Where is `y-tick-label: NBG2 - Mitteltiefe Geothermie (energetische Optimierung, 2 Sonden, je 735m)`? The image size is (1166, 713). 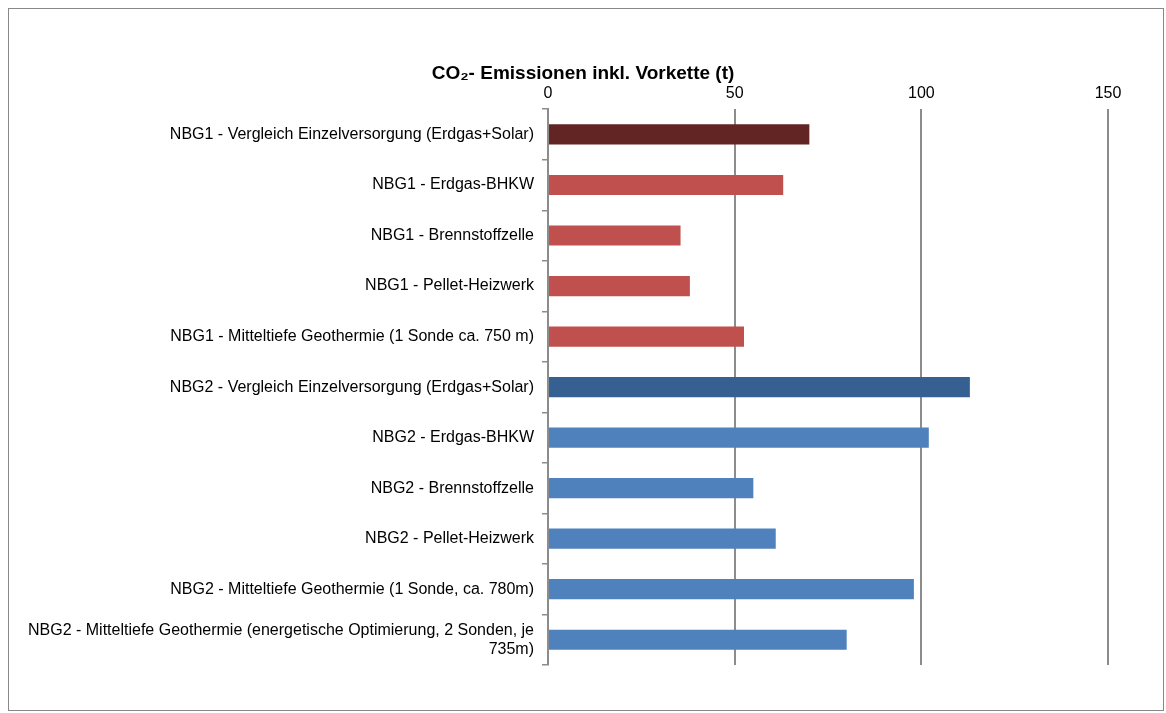
y-tick-label: NBG2 - Mitteltiefe Geothermie (energetische Optimierung, 2 Sonden, je 735m) is located at coordinates (281, 638).